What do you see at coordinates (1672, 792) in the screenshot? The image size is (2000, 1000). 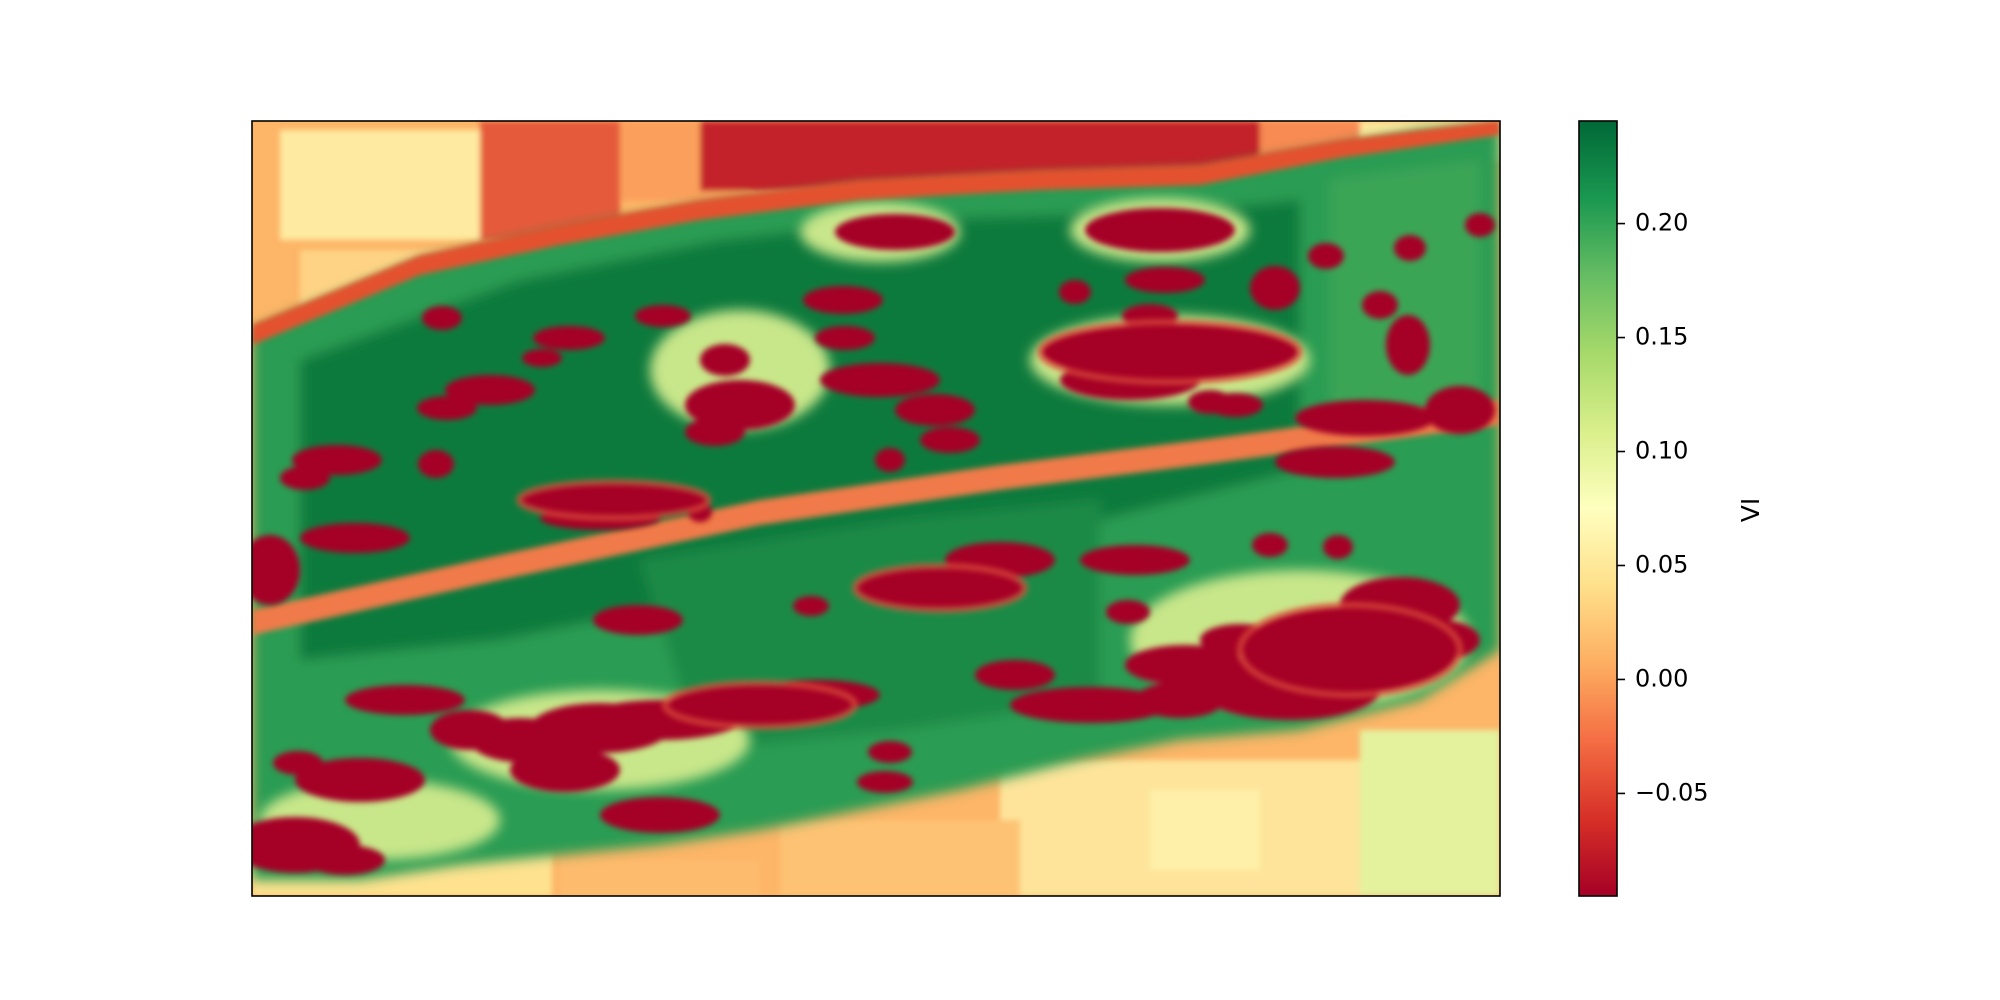 I see `colorbar-tick-label: −0.05` at bounding box center [1672, 792].